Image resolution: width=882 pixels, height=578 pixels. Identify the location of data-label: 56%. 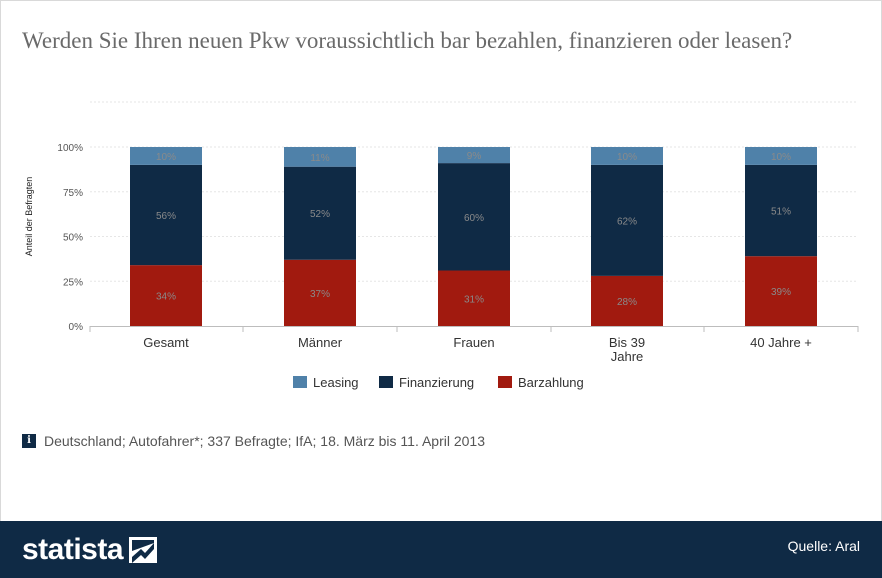
(166, 216).